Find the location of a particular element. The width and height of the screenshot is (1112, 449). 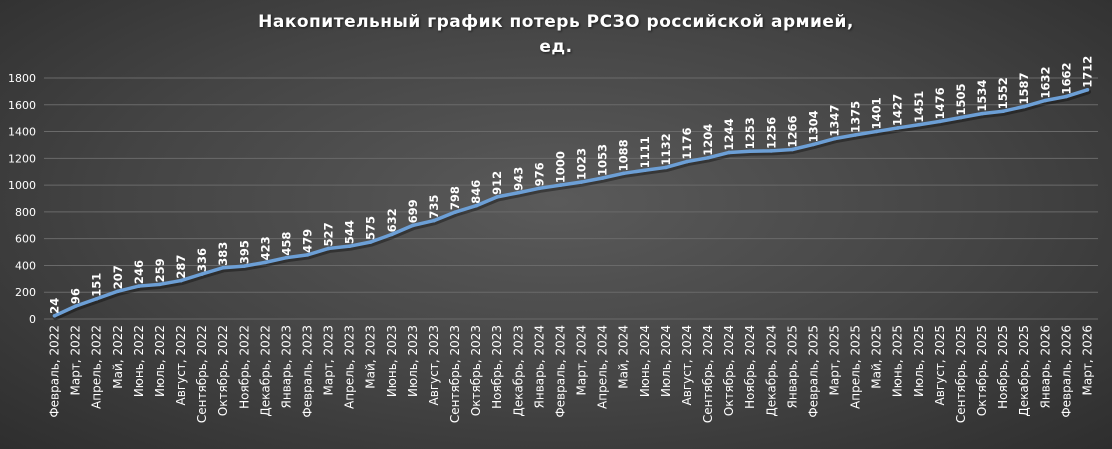

data-label: 395 is located at coordinates (244, 252).